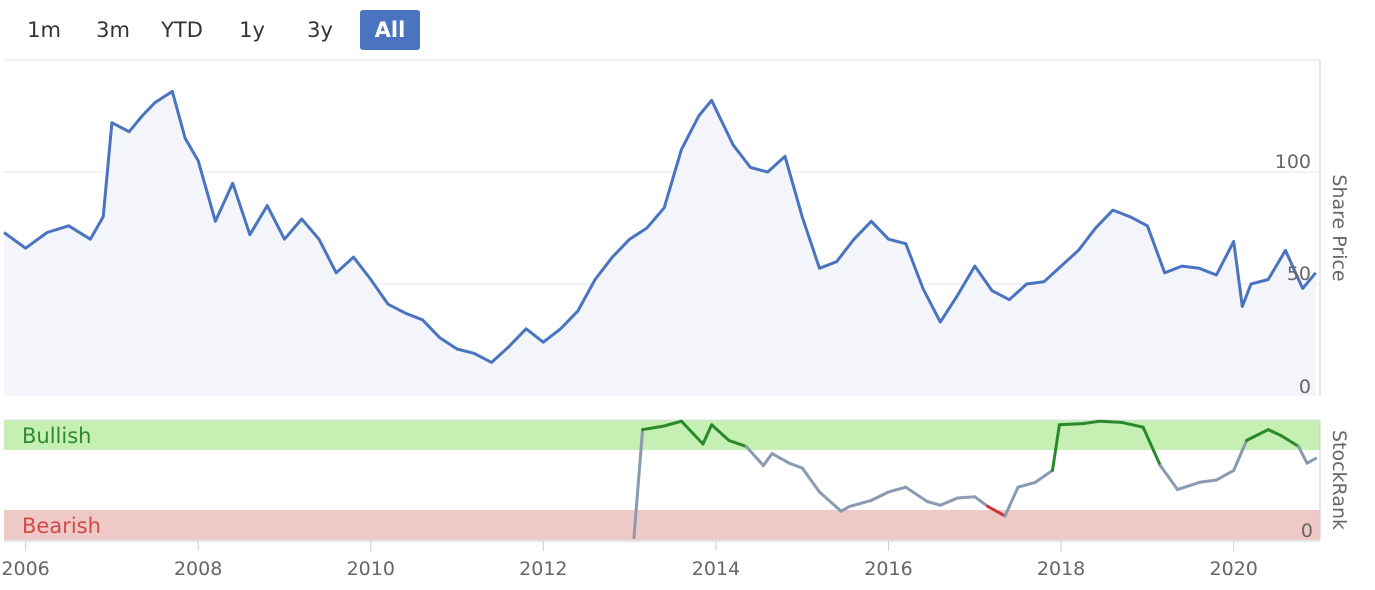 The height and width of the screenshot is (590, 1375). What do you see at coordinates (182, 30) in the screenshot?
I see `range-button-ytd: YTD` at bounding box center [182, 30].